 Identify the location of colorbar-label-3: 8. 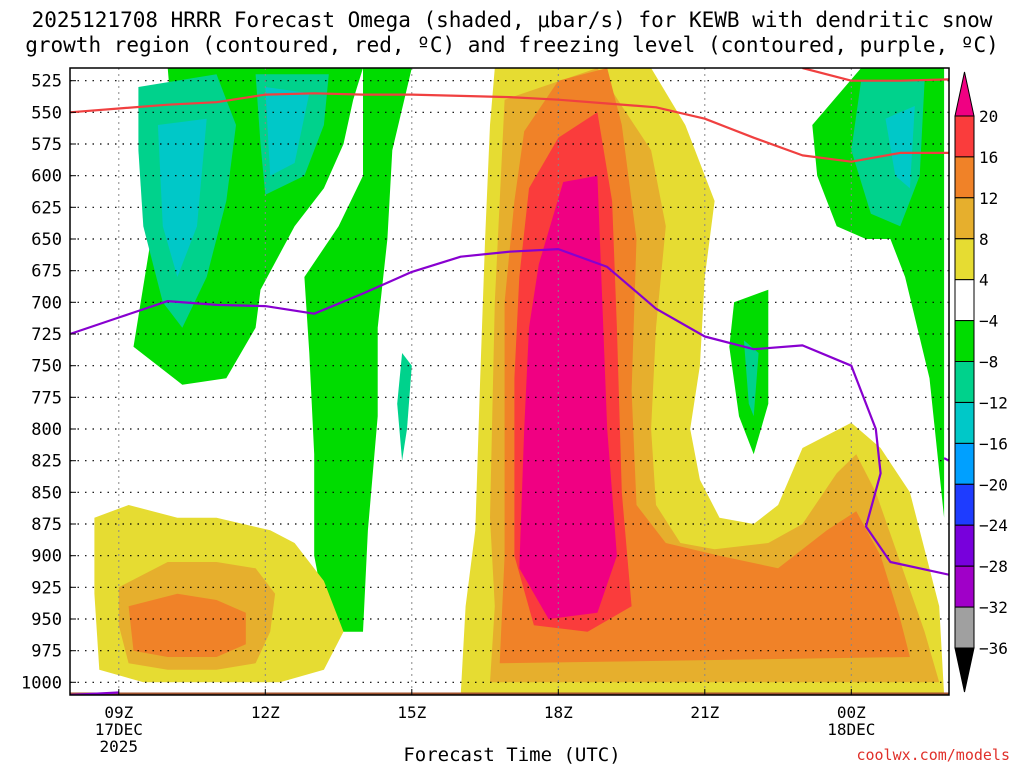
(984, 239).